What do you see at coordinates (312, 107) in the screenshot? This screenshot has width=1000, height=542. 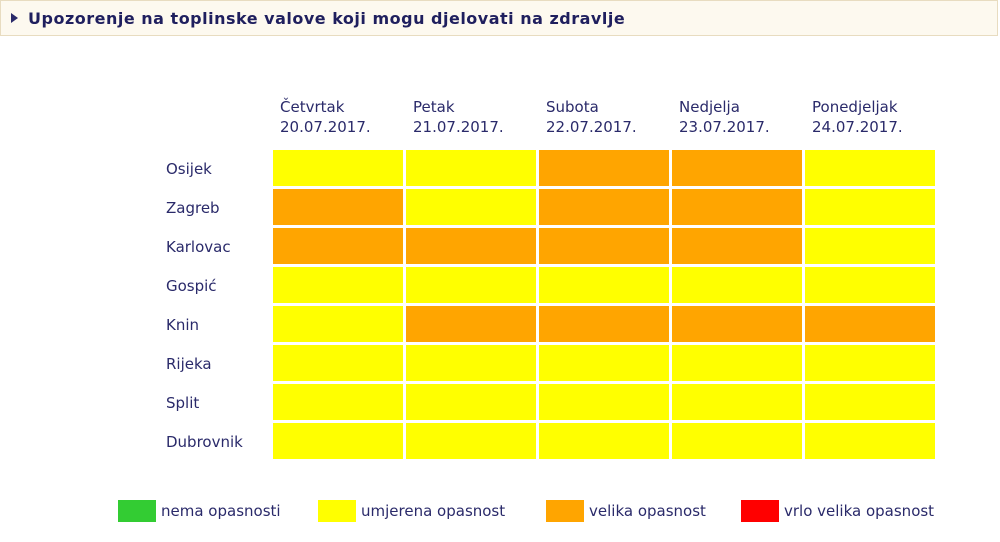 I see `day-name: Četvrtak` at bounding box center [312, 107].